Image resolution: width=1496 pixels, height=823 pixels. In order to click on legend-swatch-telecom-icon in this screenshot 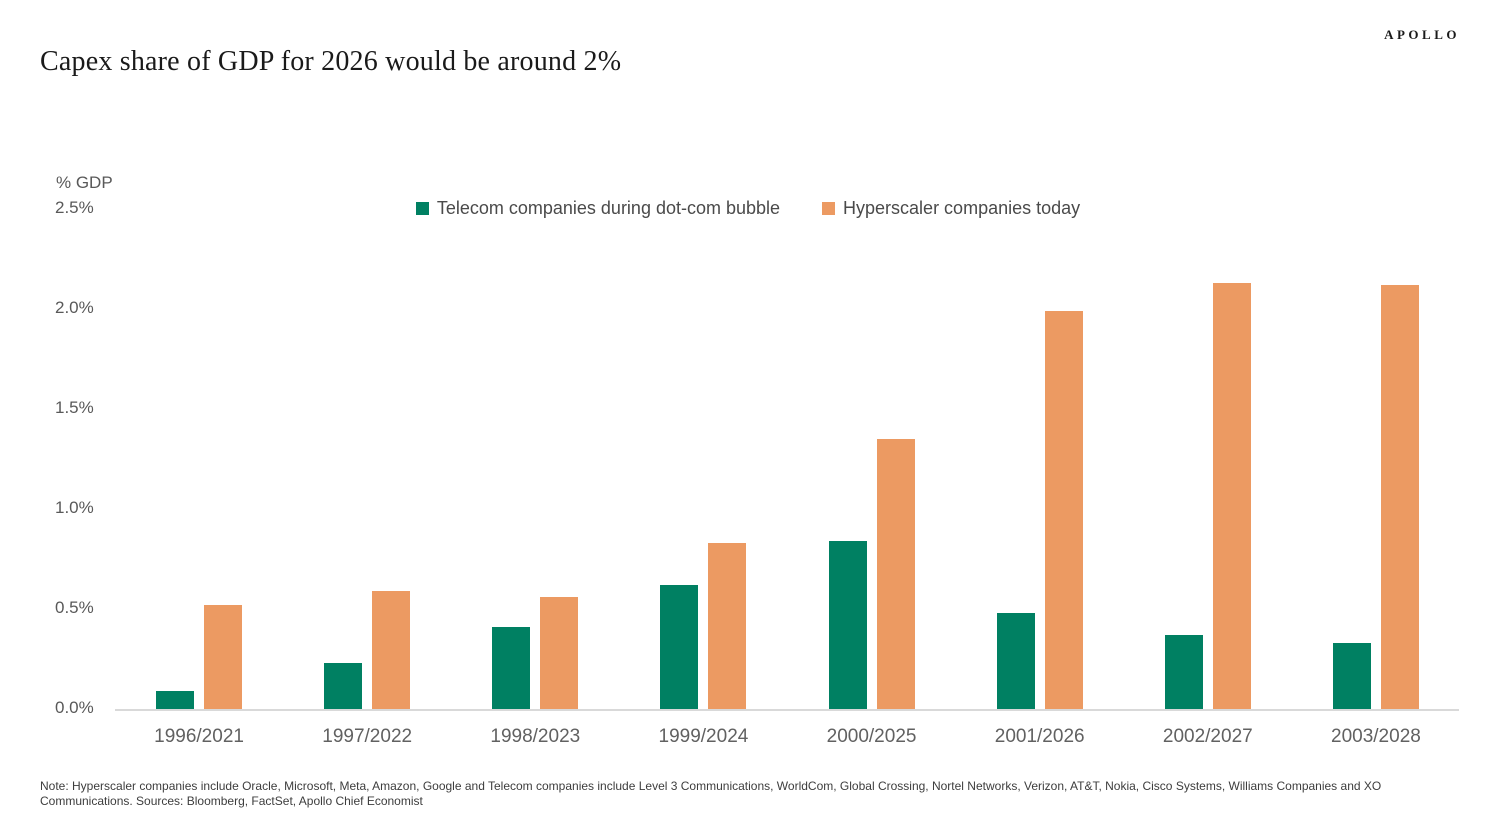, I will do `click(422, 208)`.